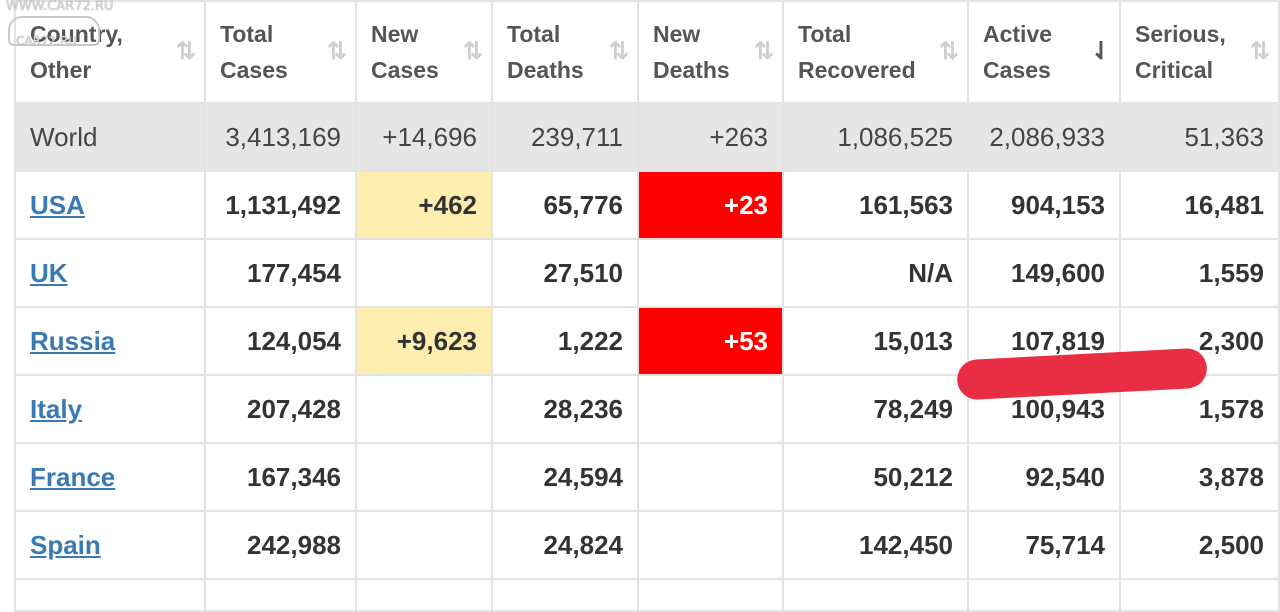  Describe the element at coordinates (710, 341) in the screenshot. I see `new-deaths: +53` at that location.